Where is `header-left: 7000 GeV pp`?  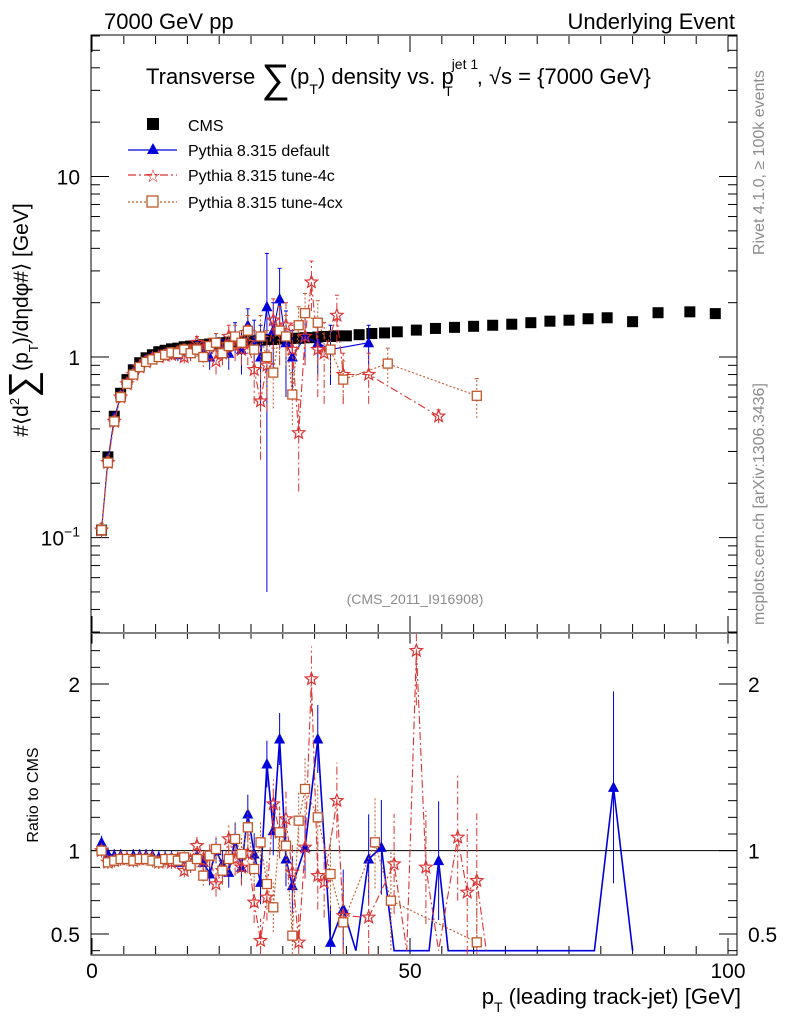
header-left: 7000 GeV pp is located at coordinates (169, 21).